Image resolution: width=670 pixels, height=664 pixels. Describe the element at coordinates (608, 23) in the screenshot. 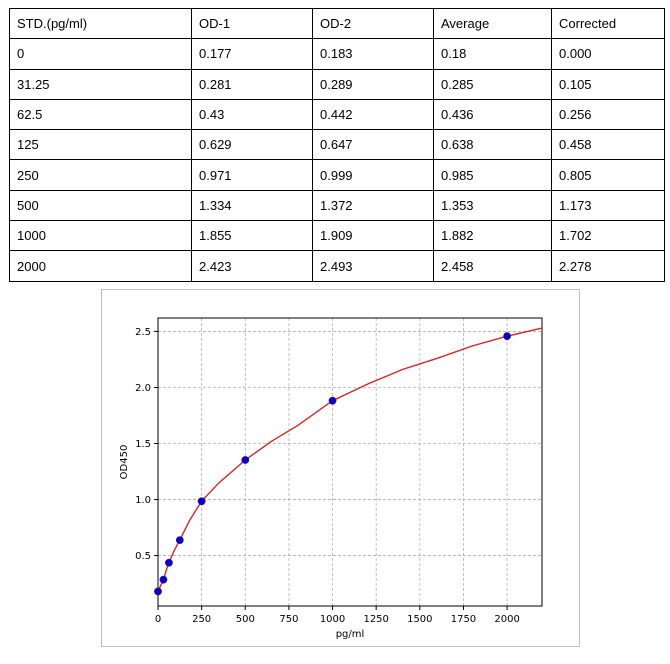

I see `header-corrected: Corrected` at that location.